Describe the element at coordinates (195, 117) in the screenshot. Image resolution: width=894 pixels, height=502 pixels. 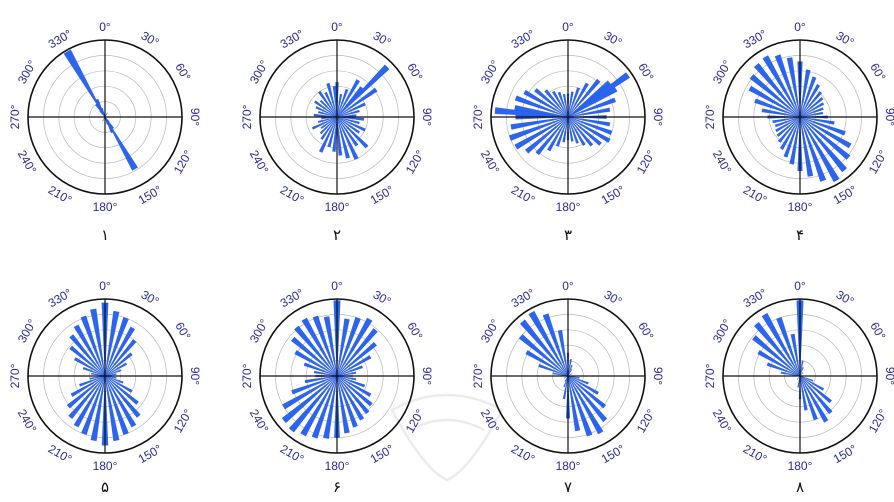
I see `tick-label: 90°` at that location.